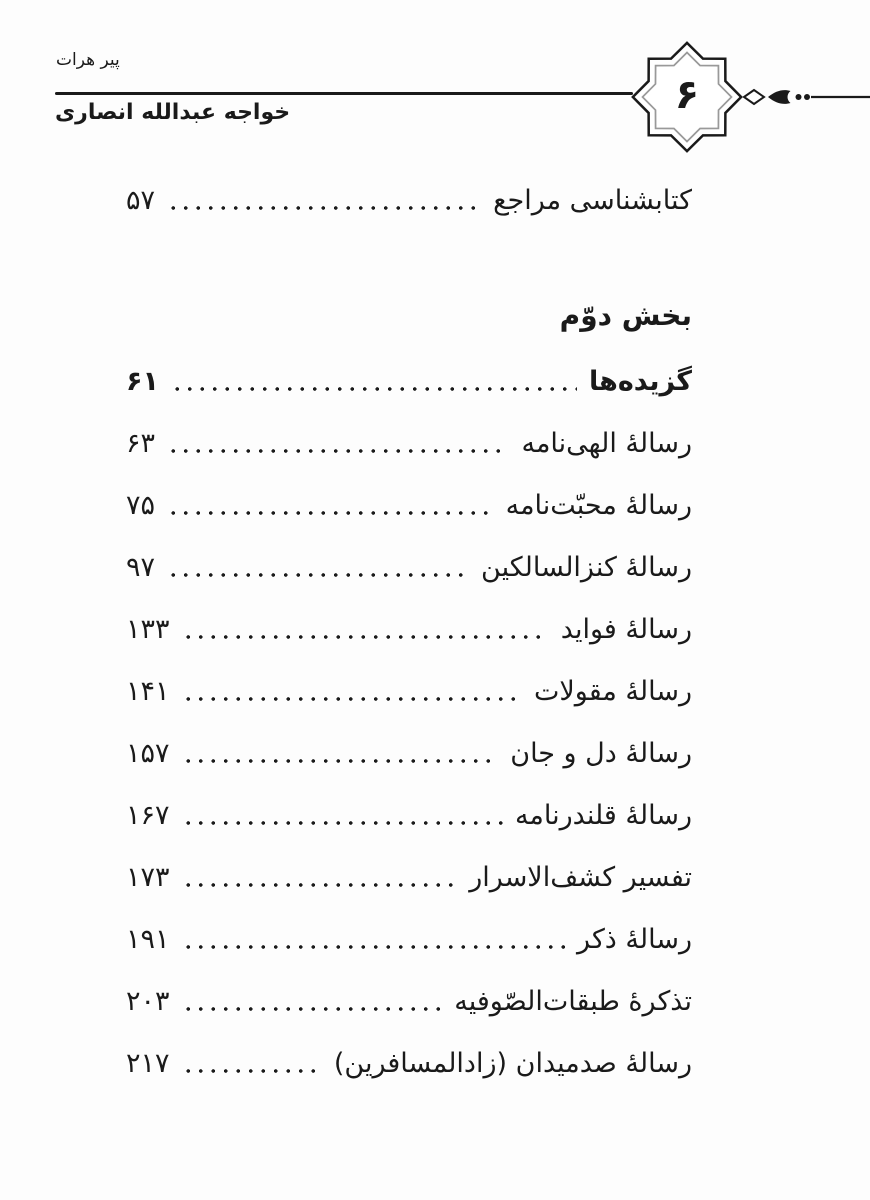  What do you see at coordinates (606, 443) in the screenshot?
I see `toc-entry-title: رسالهٔ الهی‌نامه` at bounding box center [606, 443].